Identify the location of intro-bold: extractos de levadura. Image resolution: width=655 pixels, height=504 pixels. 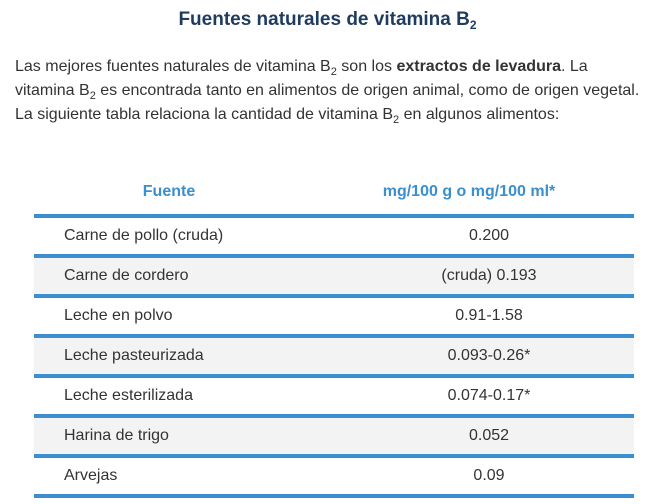
(478, 66).